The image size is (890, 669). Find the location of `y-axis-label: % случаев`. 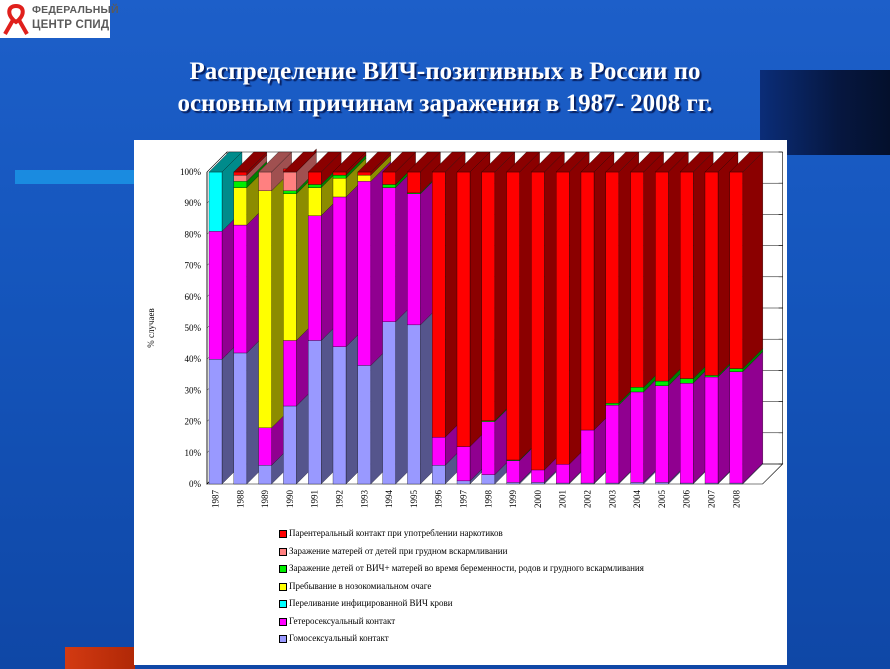

y-axis-label: % случаев is located at coordinates (151, 328).